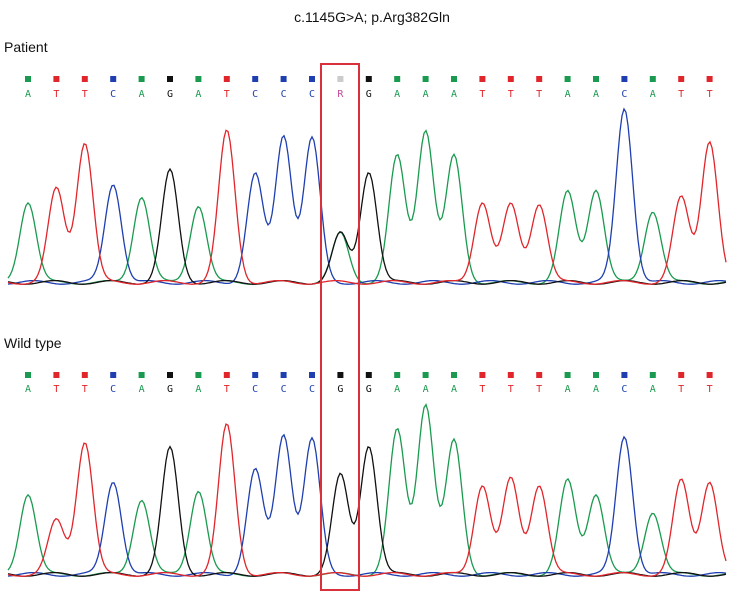 This screenshot has height=594, width=744. Describe the element at coordinates (340, 94) in the screenshot. I see `base-call: R` at that location.